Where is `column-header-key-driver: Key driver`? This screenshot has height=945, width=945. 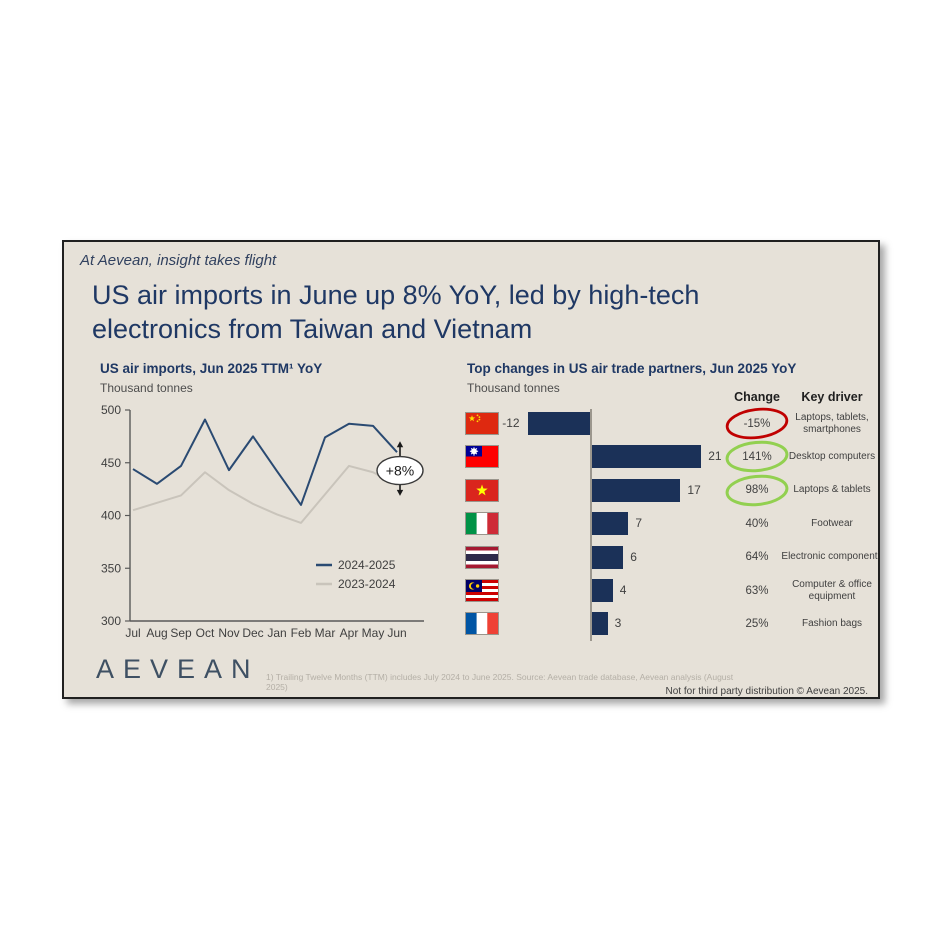 column-header-key-driver: Key driver is located at coordinates (832, 397).